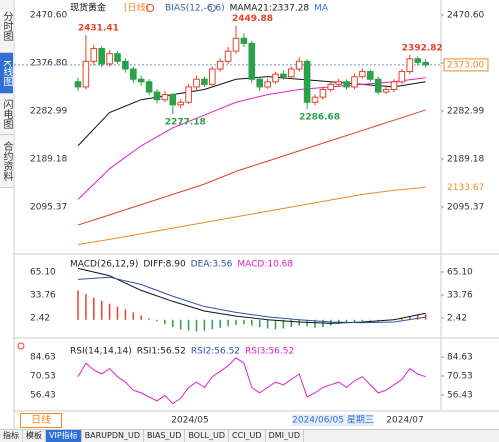  Describe the element at coordinates (321, 9) in the screenshot. I see `legend-text: MA` at that location.